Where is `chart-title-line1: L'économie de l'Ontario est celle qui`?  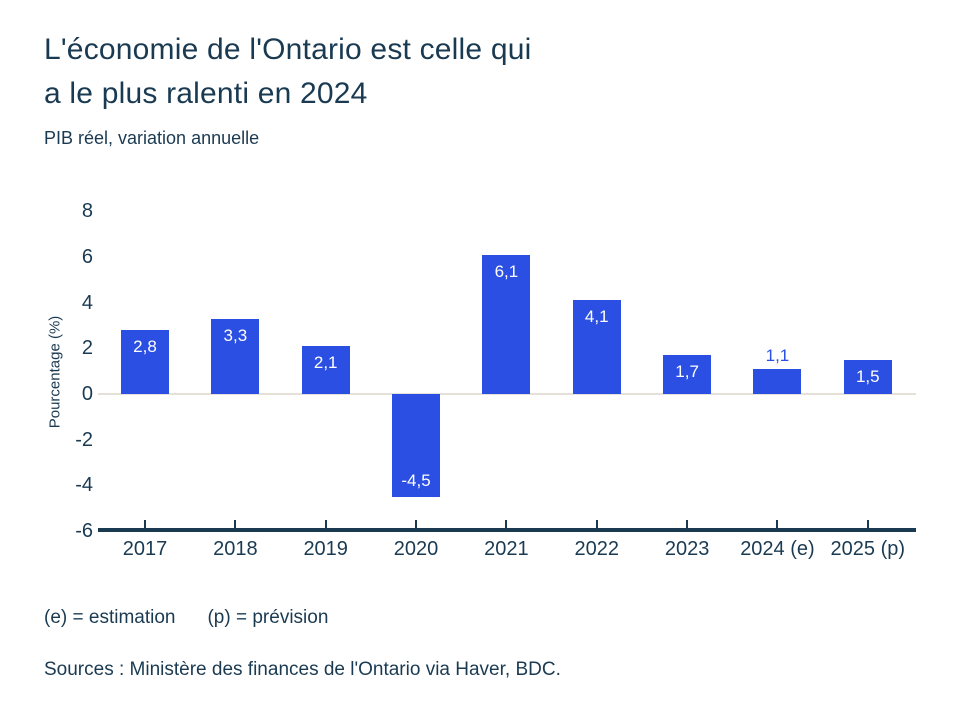 chart-title-line1: L'économie de l'Ontario est celle qui is located at coordinates (288, 49).